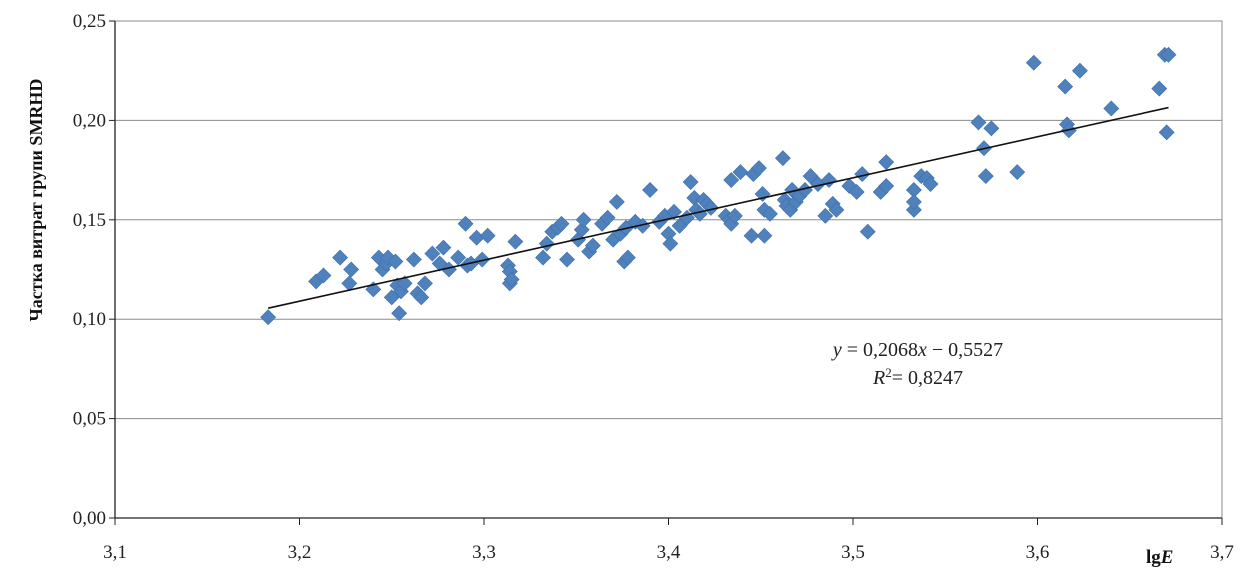  I want to click on y-tick-label-3: 0,15, so click(89, 220).